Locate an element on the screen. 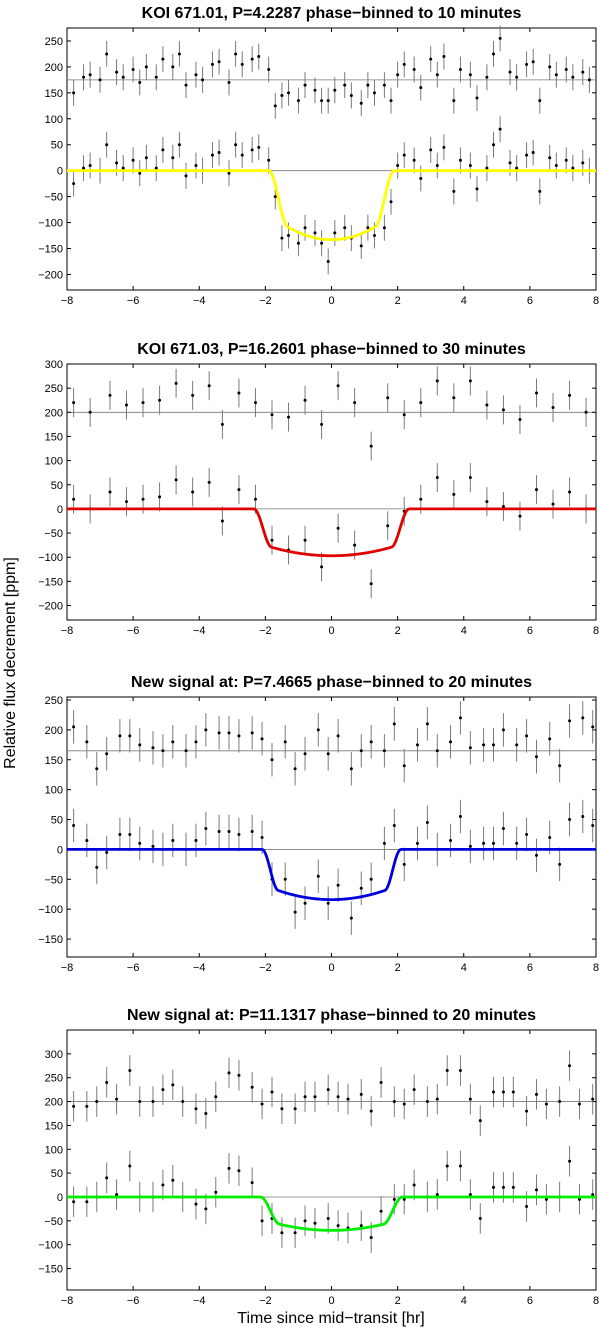  x-tick-label: −2 is located at coordinates (265, 968).